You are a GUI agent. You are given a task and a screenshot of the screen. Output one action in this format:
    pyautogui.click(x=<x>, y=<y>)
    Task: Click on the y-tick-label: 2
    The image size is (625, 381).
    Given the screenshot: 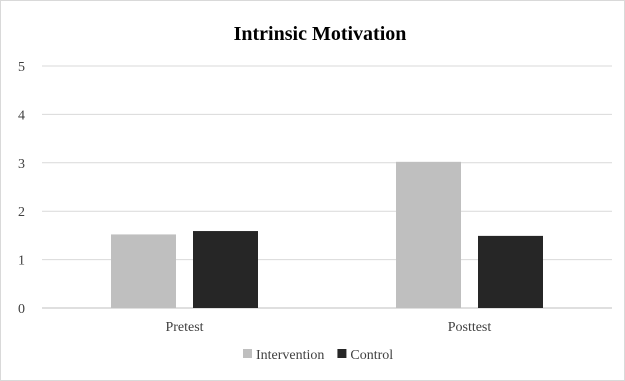 What is the action you would take?
    pyautogui.click(x=21, y=212)
    